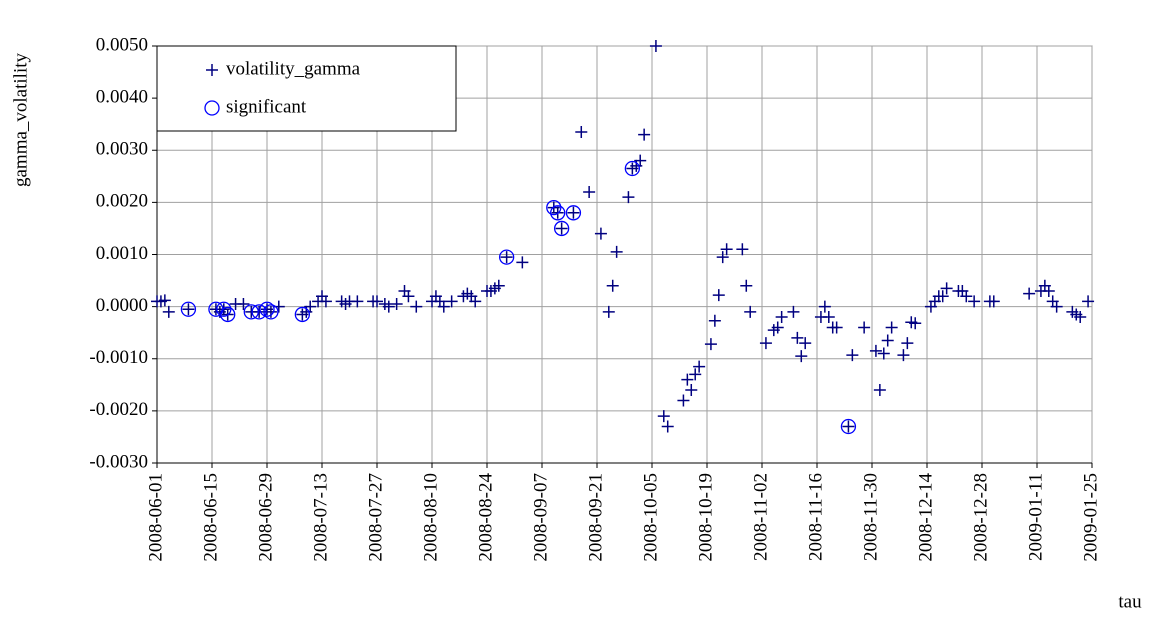 This screenshot has width=1169, height=621. What do you see at coordinates (1090, 517) in the screenshot?
I see `x-tick-label: 2009-01-25` at bounding box center [1090, 517].